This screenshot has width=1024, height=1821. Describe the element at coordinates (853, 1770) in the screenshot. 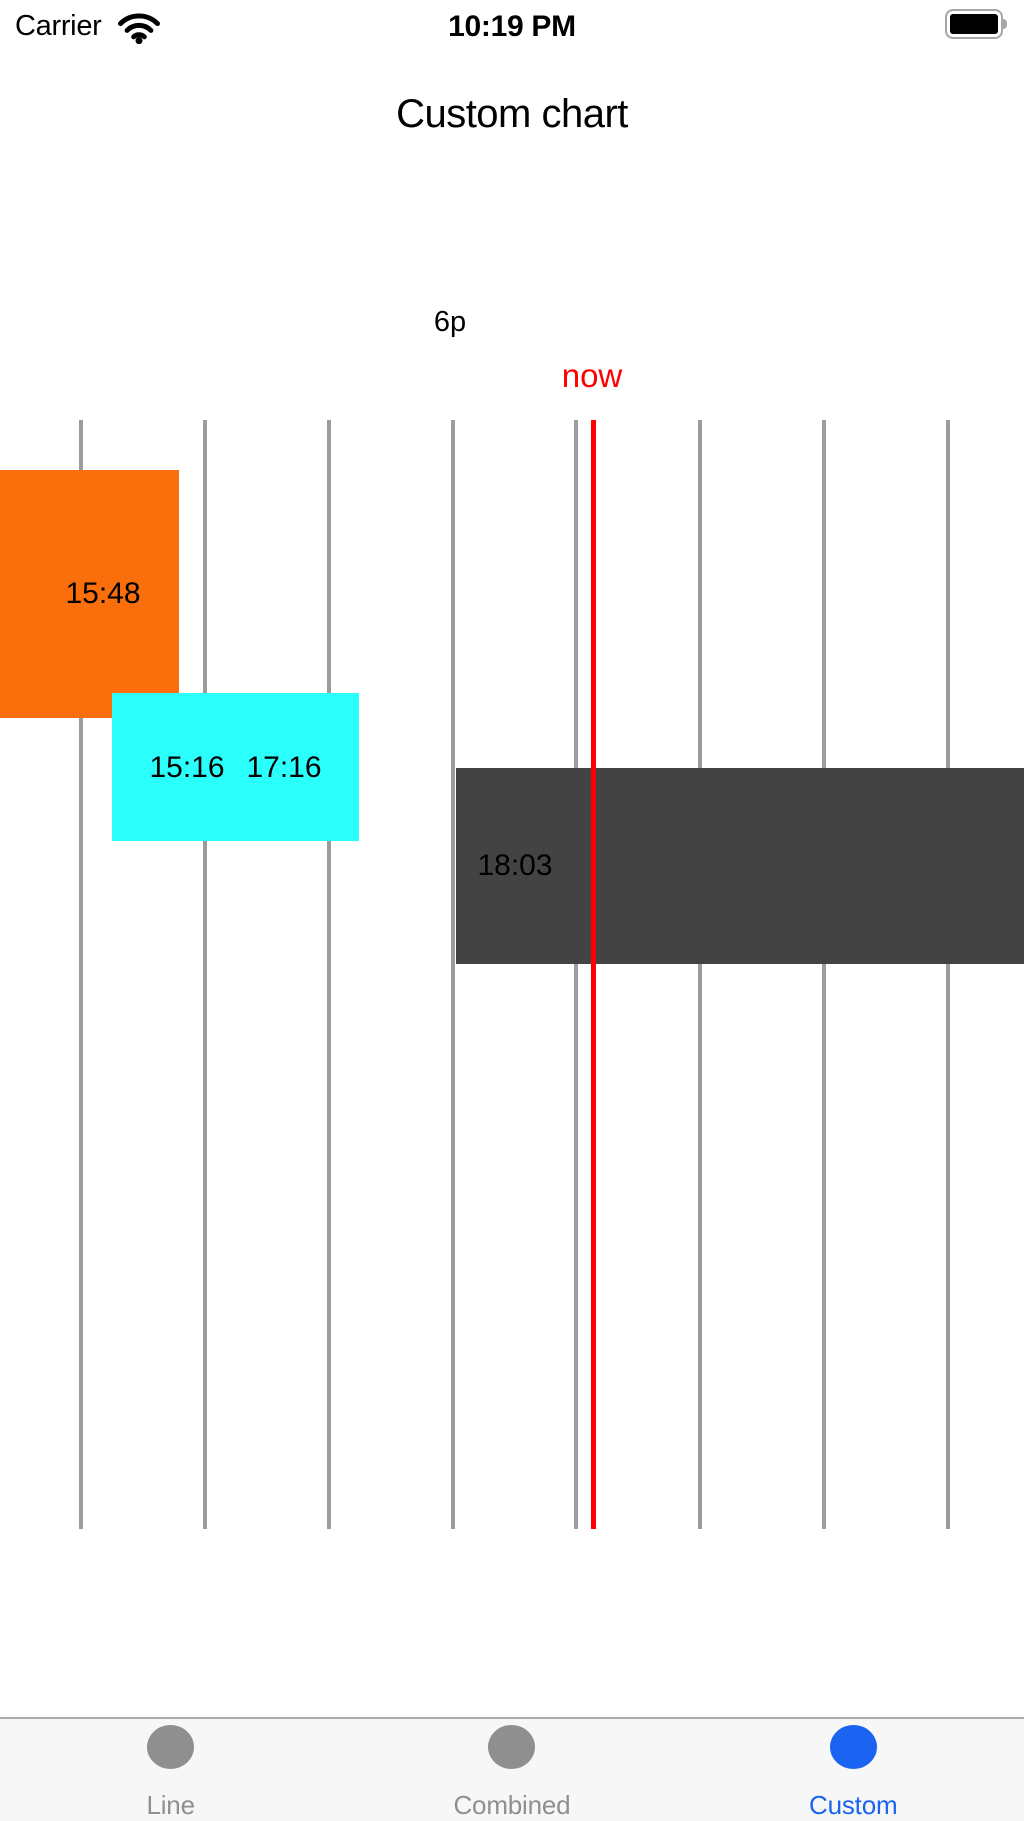

I see `tab-custom: Custom` at that location.